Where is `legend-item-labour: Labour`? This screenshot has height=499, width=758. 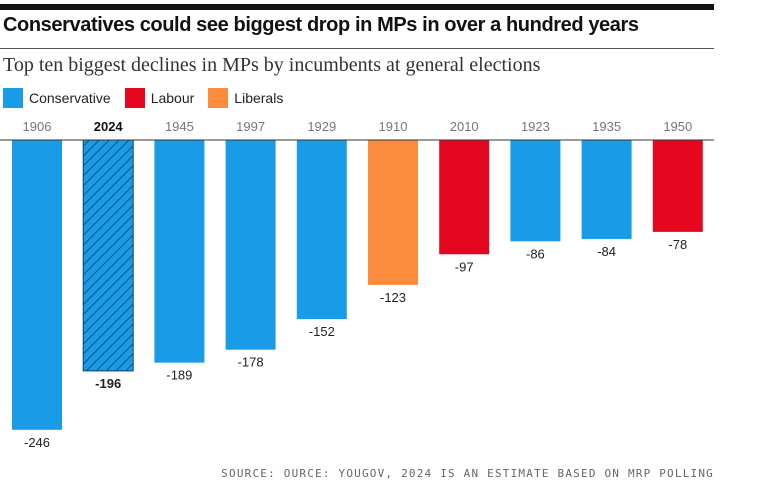 legend-item-labour: Labour is located at coordinates (159, 98).